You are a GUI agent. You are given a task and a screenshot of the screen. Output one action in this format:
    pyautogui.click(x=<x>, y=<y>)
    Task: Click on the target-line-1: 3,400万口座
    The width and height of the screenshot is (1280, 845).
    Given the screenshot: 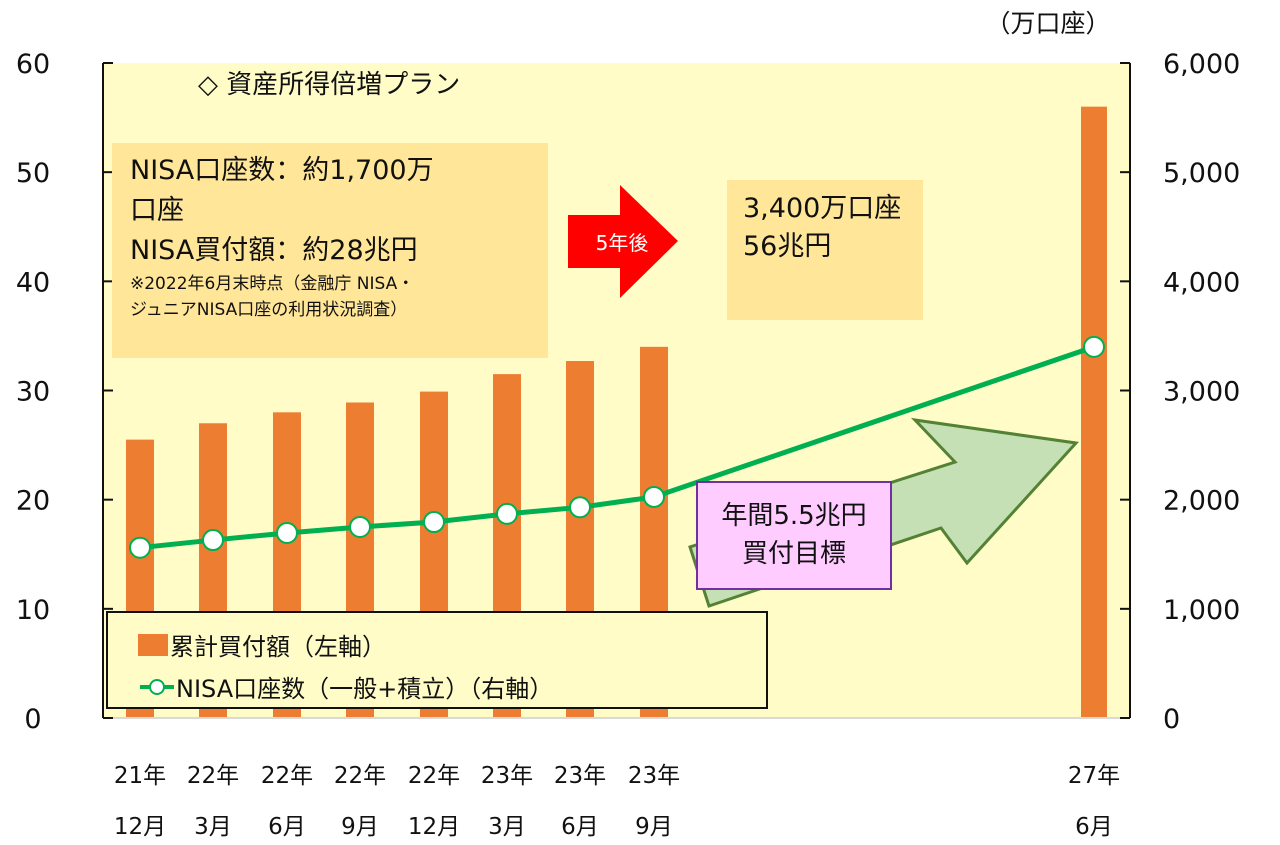 What is the action you would take?
    pyautogui.click(x=822, y=208)
    